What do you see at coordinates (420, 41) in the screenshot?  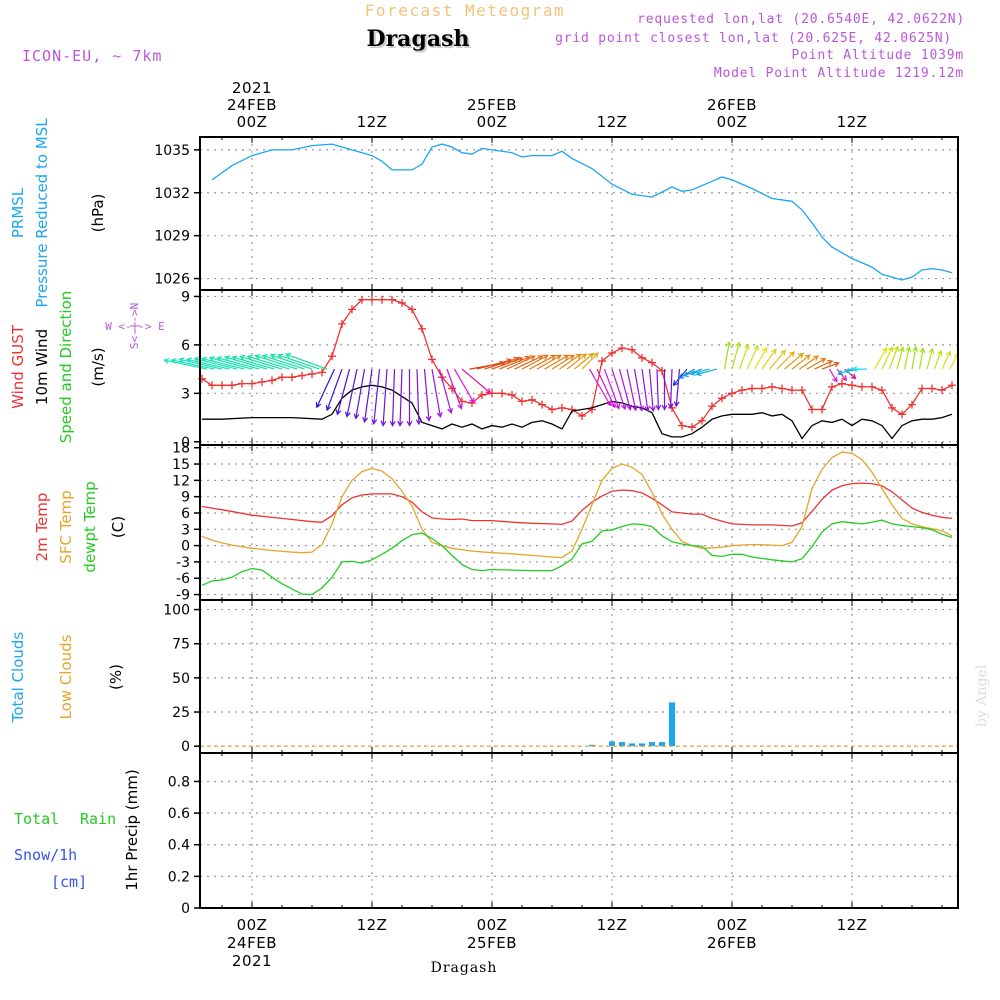 I see `location-title-shadow: Dragash` at bounding box center [420, 41].